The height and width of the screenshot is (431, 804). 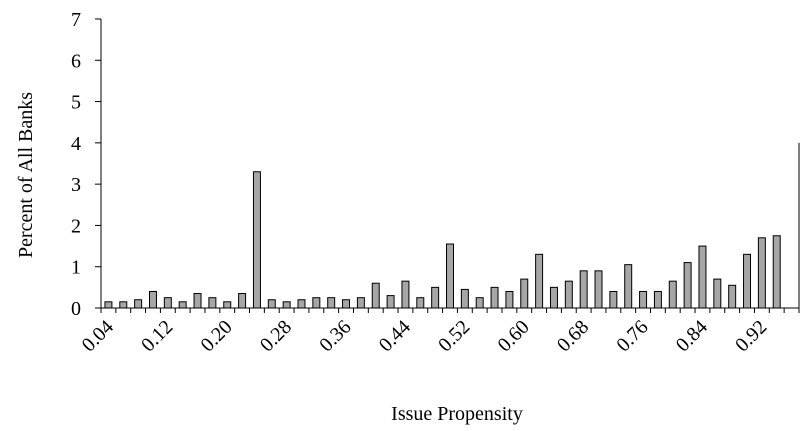 I want to click on x-axis-title: Issue Propensity, so click(x=457, y=414).